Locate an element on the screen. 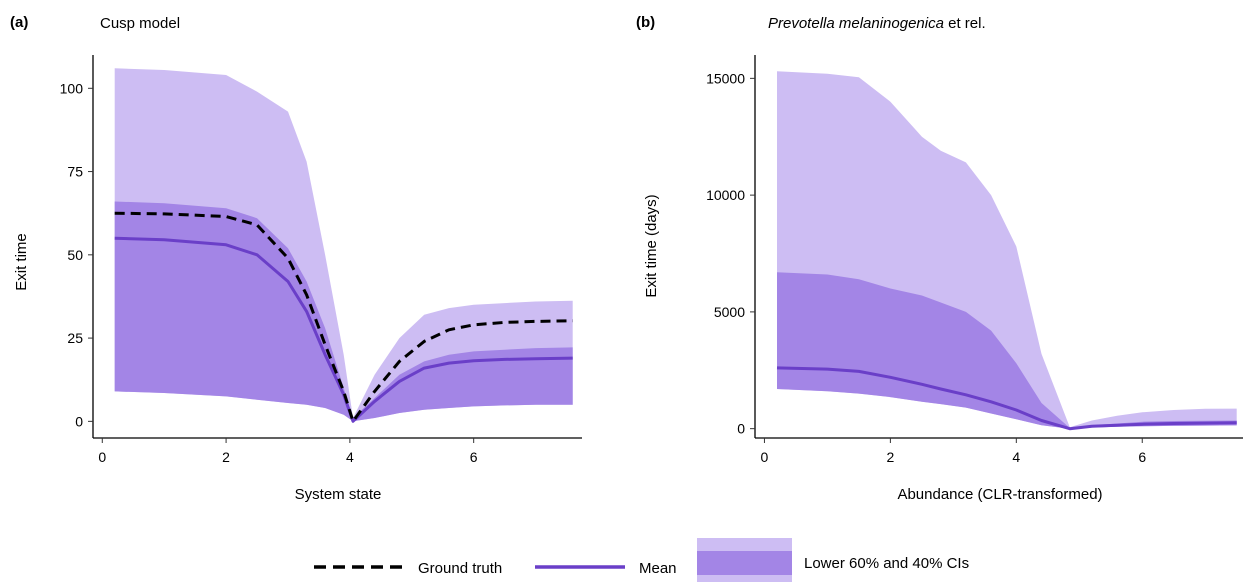  panel-a-x-tick: 4 is located at coordinates (350, 451).